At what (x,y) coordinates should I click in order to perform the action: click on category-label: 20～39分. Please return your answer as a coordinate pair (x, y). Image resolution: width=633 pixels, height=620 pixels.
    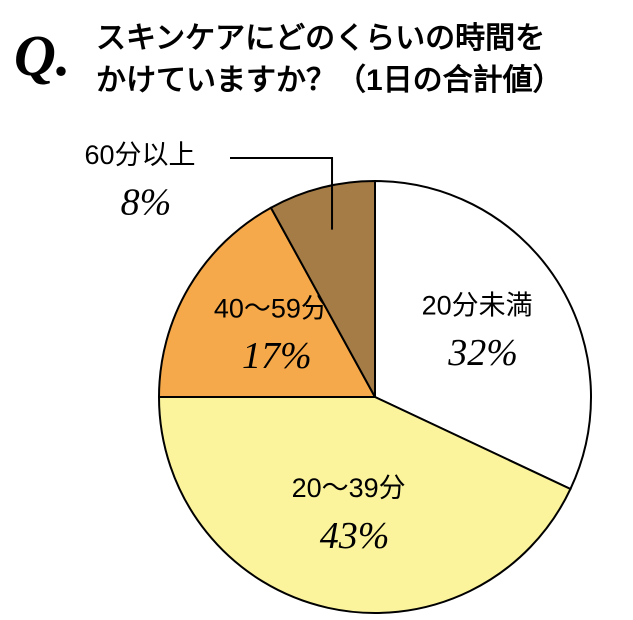
    Looking at the image, I should click on (349, 488).